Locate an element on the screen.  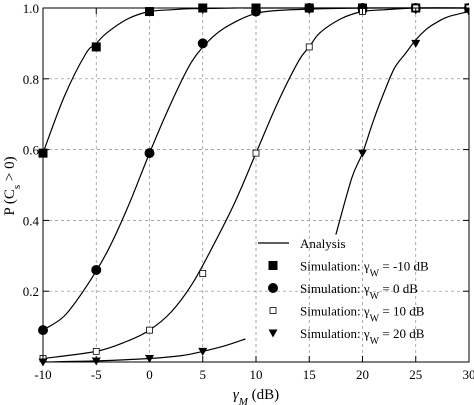
x-tick-label: 25 is located at coordinates (415, 374).